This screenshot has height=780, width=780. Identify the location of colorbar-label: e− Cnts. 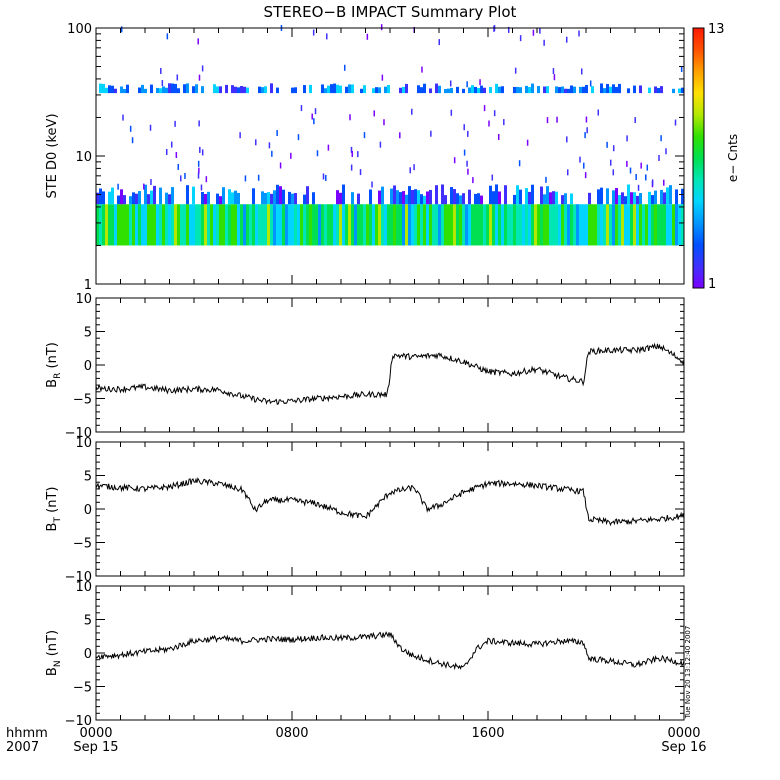
(733, 158).